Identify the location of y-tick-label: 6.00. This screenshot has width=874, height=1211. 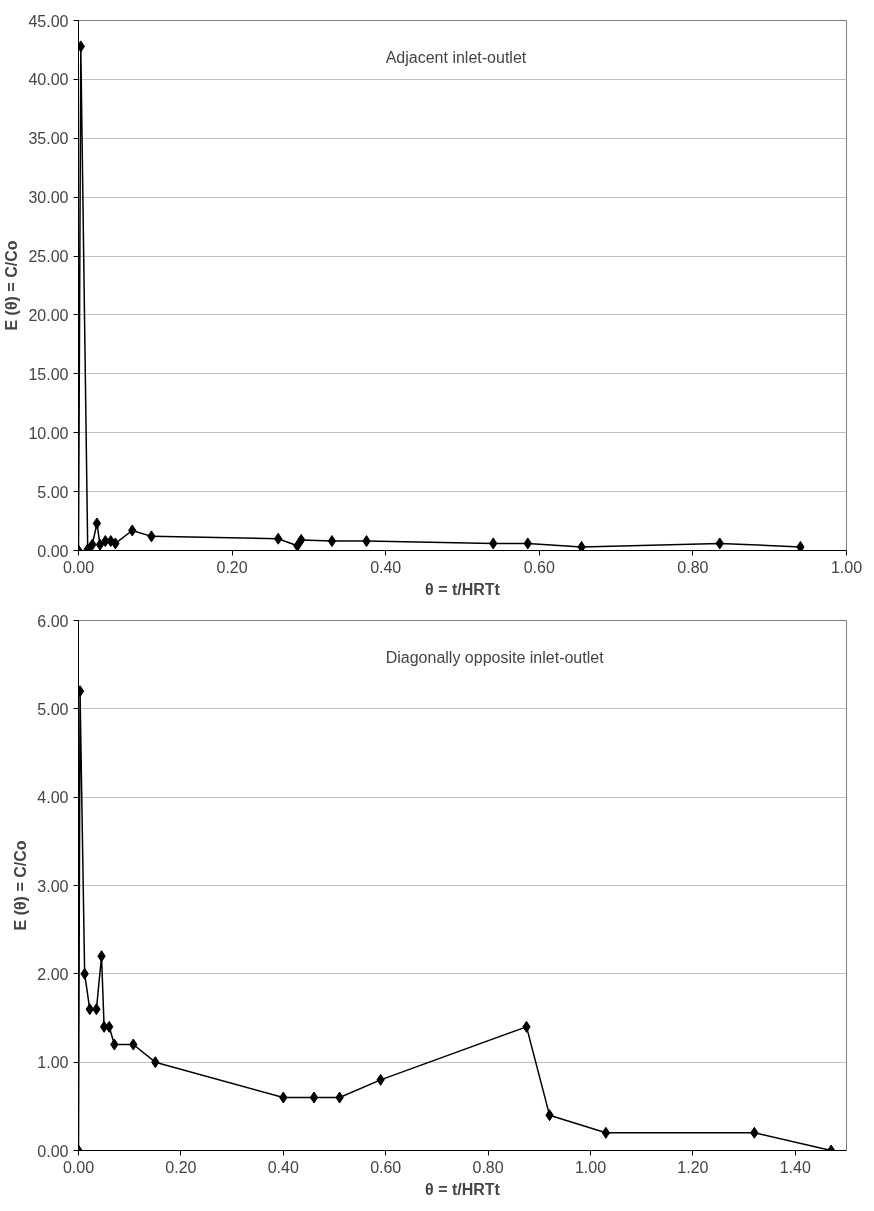
(53, 621).